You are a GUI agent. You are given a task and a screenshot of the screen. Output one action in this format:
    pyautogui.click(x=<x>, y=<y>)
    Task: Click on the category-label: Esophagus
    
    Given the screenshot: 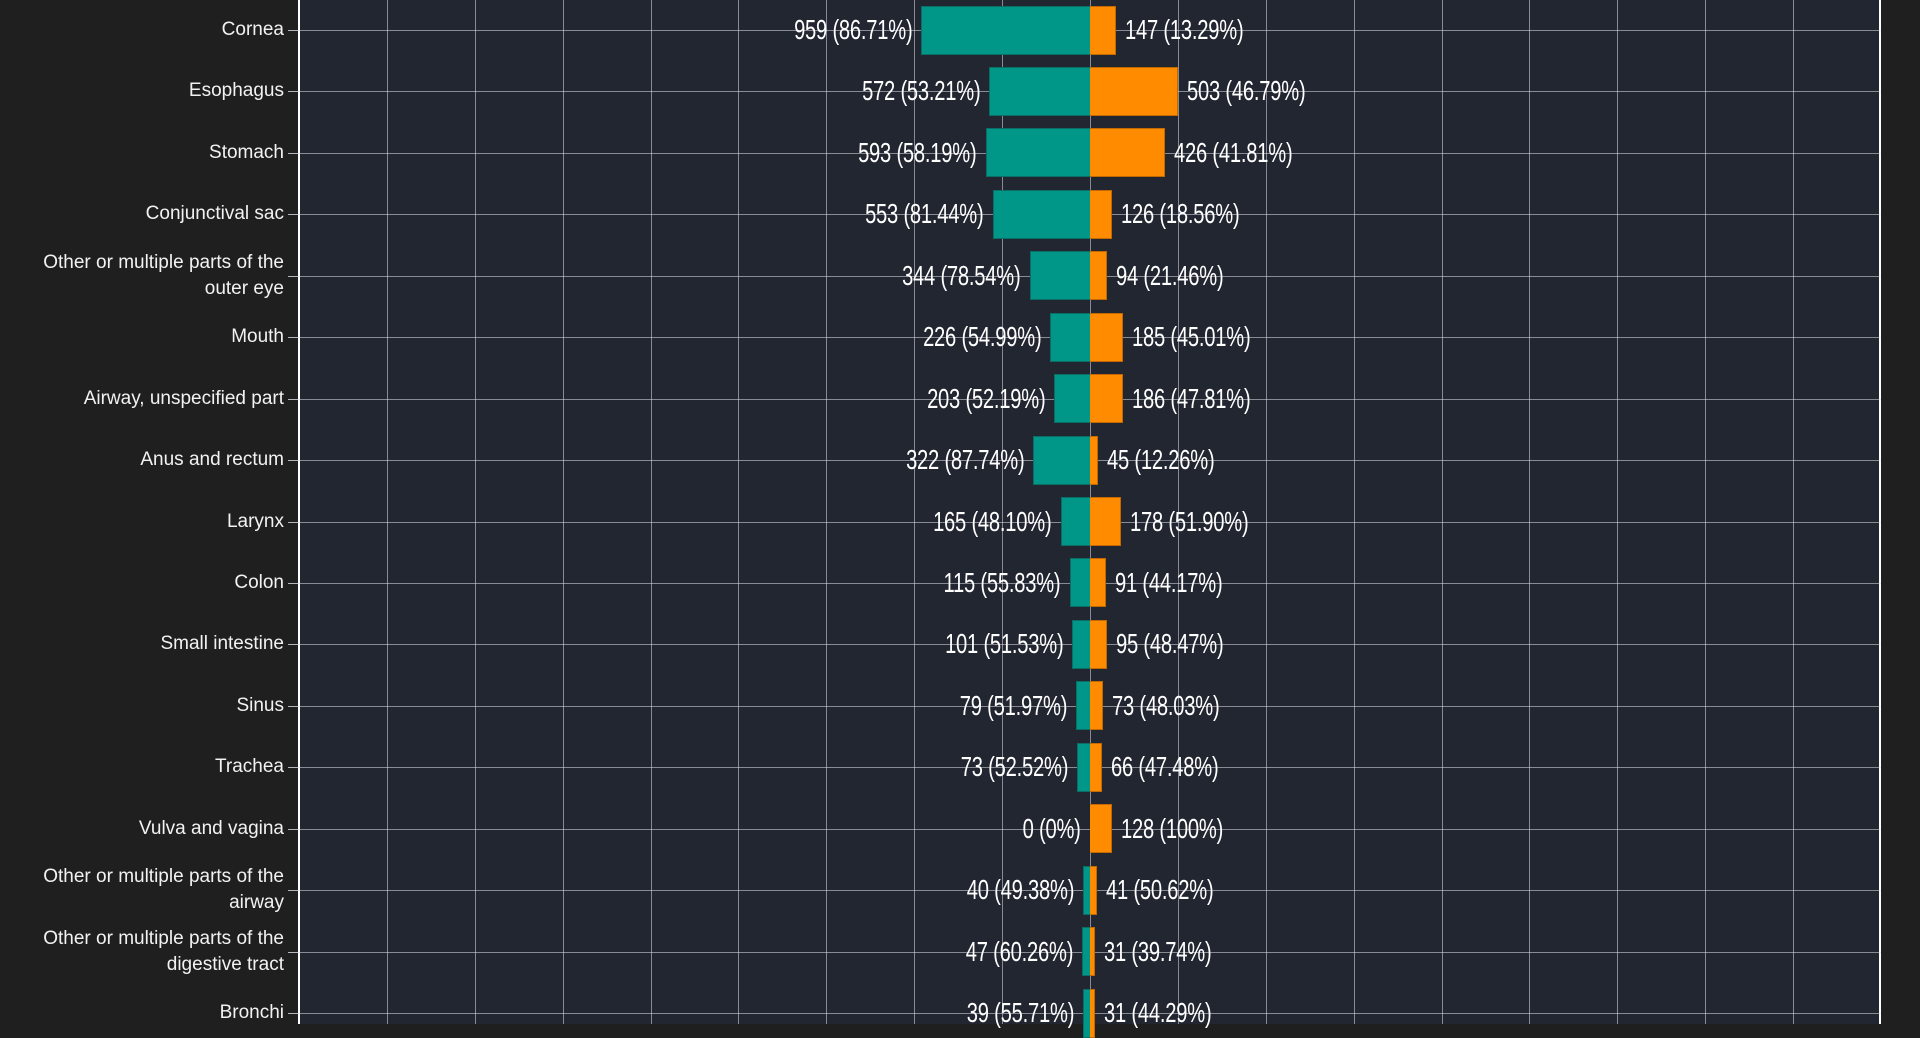 What is the action you would take?
    pyautogui.click(x=236, y=90)
    